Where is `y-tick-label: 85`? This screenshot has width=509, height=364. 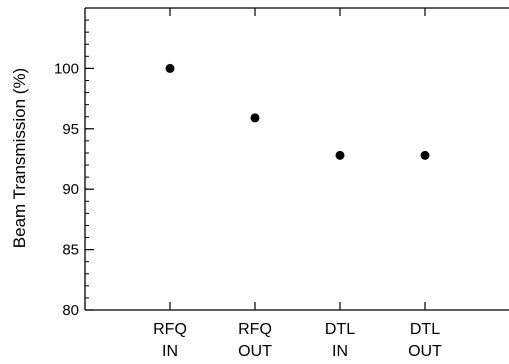 y-tick-label: 85 is located at coordinates (70, 250).